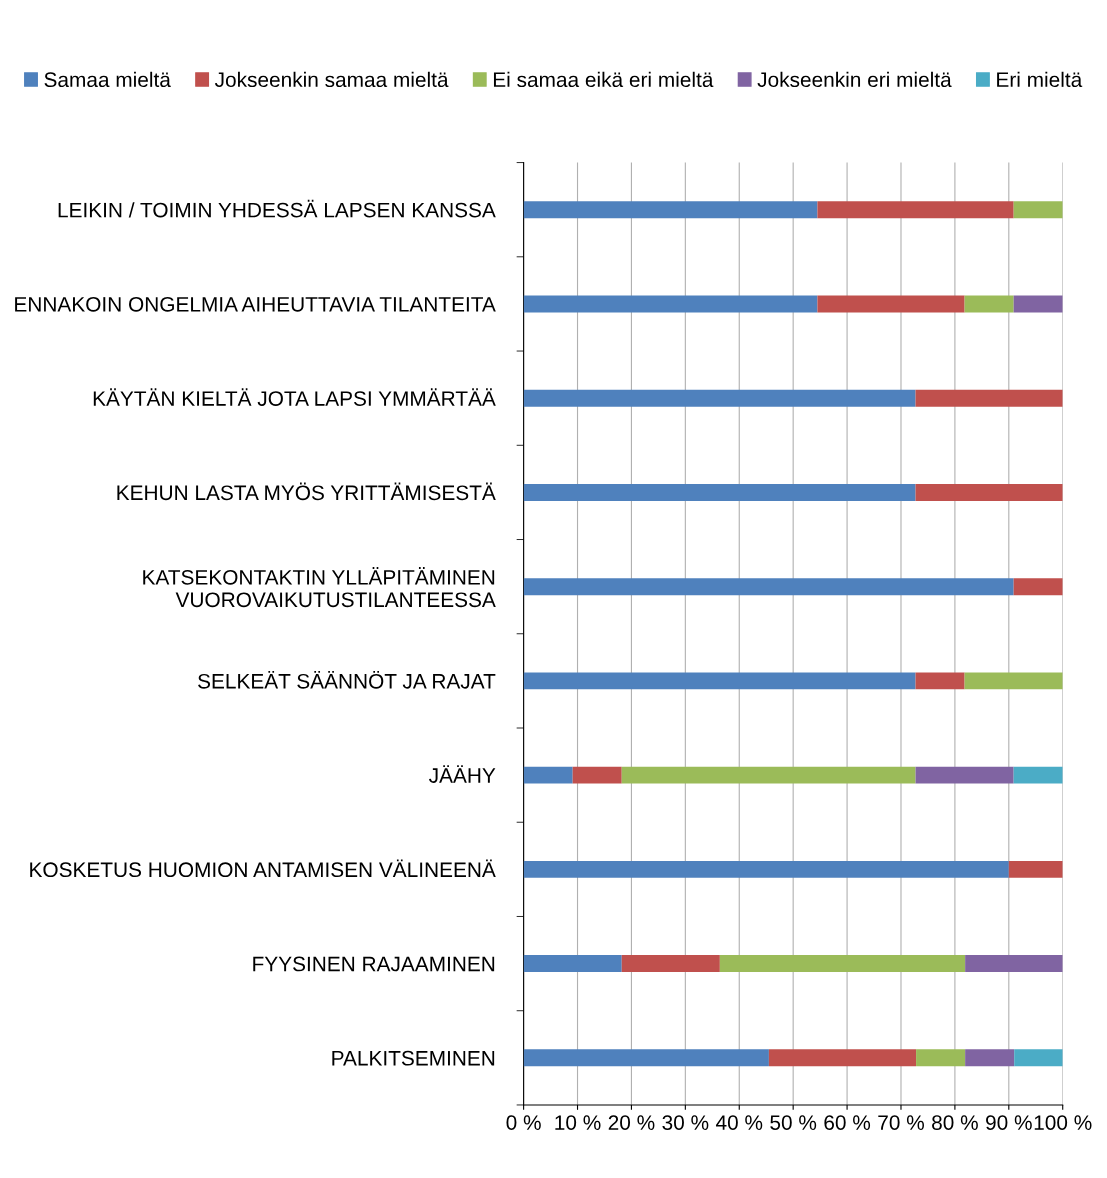  What do you see at coordinates (294, 397) in the screenshot?
I see `y-tick-label: KÄYTÄN KIELTÄ JOTA LAPSI YMMÄRTÄÄ` at bounding box center [294, 397].